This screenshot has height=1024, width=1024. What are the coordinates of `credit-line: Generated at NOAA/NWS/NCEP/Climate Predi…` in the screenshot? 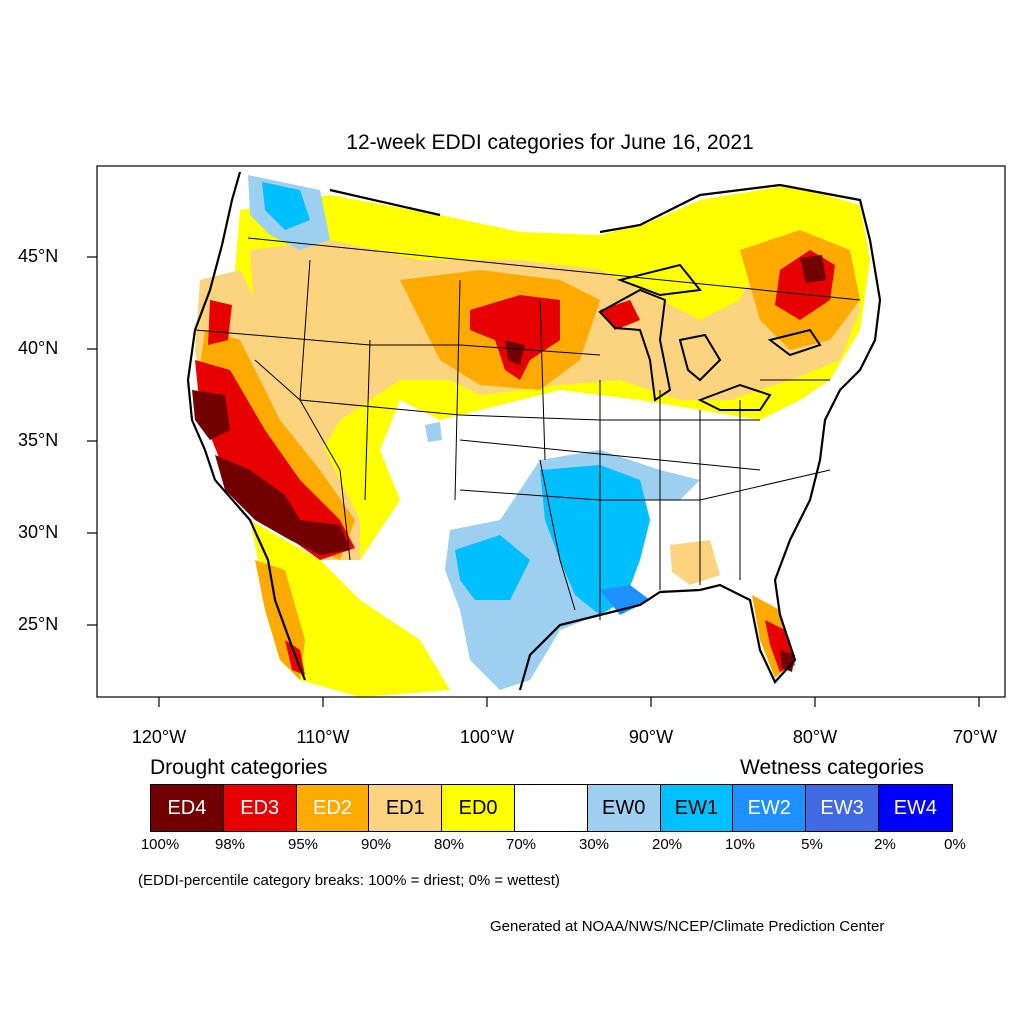 It's located at (687, 926).